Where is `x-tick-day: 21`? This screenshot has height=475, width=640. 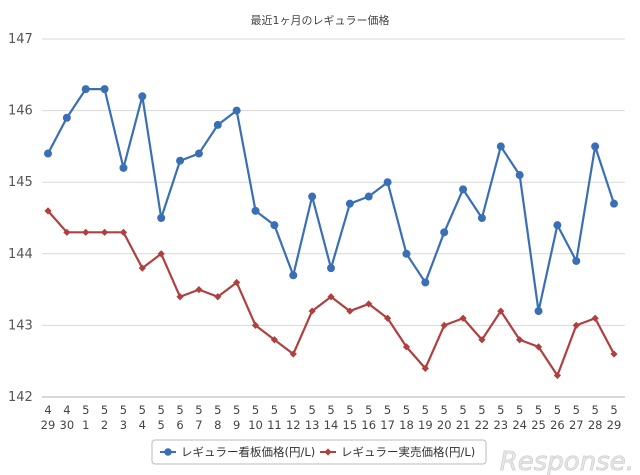
x-tick-day: 21 is located at coordinates (463, 425).